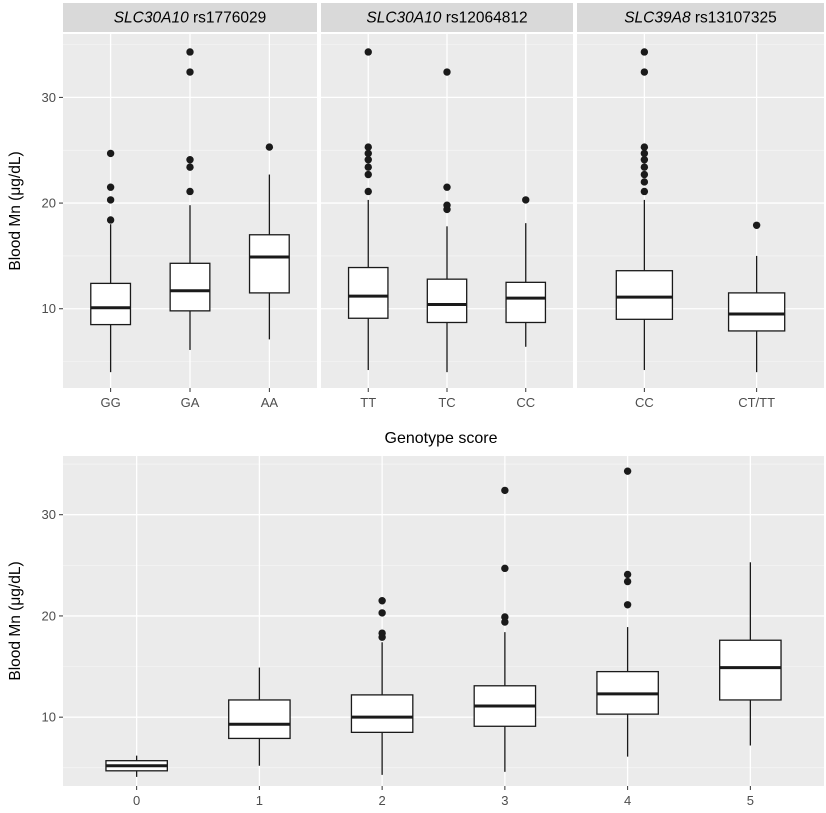 The image size is (826, 813). What do you see at coordinates (49, 203) in the screenshot?
I see `facet-0-ytick-label: 20` at bounding box center [49, 203].